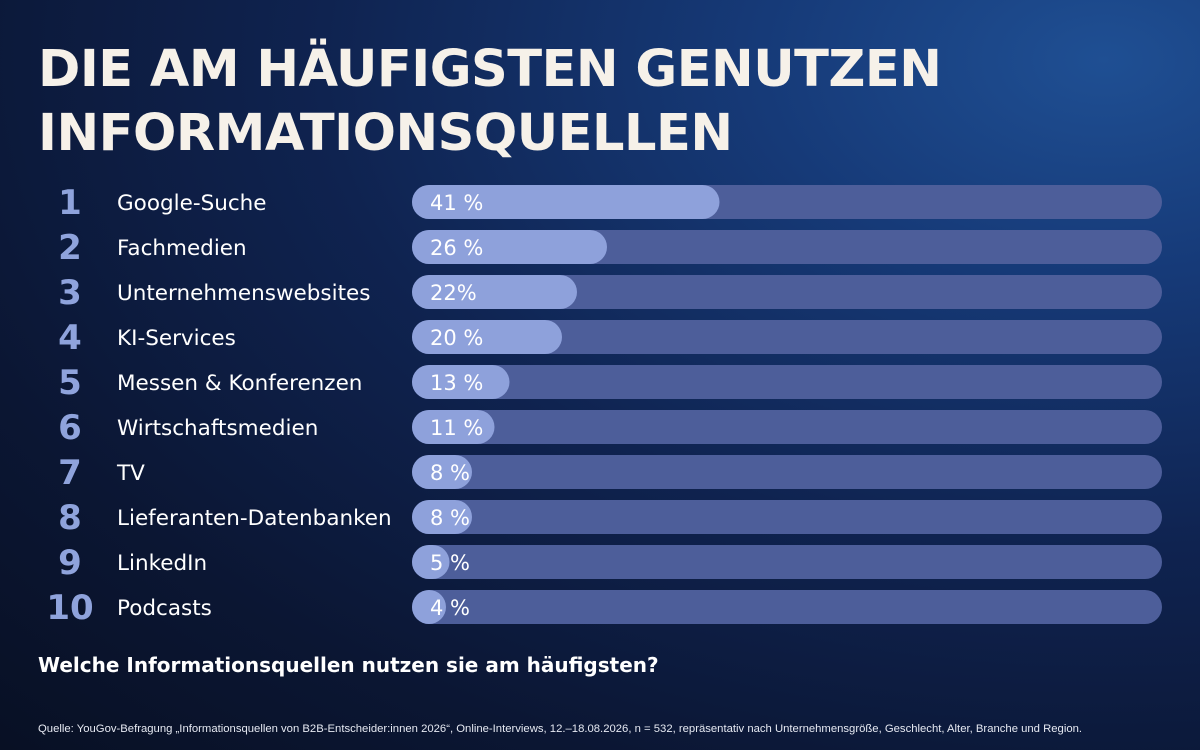 This screenshot has width=1200, height=750. What do you see at coordinates (456, 203) in the screenshot?
I see `value-label: 41 %` at bounding box center [456, 203].